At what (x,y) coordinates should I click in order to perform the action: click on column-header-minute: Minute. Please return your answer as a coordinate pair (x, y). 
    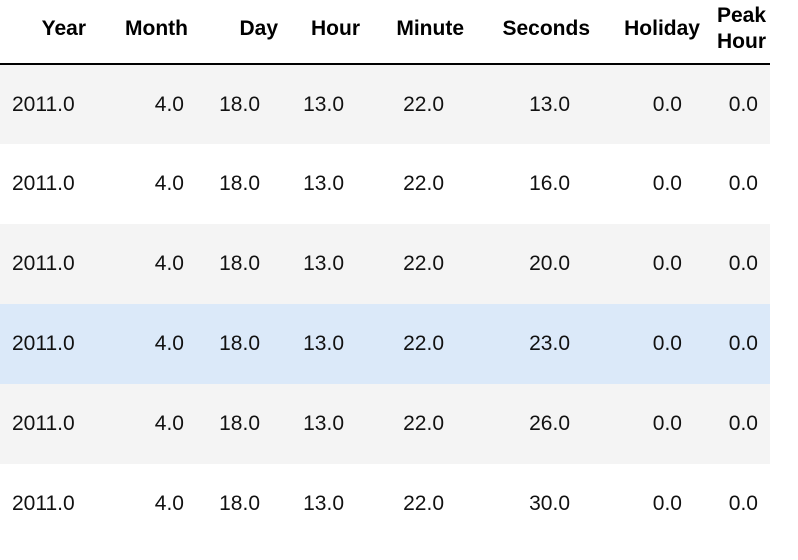
    Looking at the image, I should click on (412, 32).